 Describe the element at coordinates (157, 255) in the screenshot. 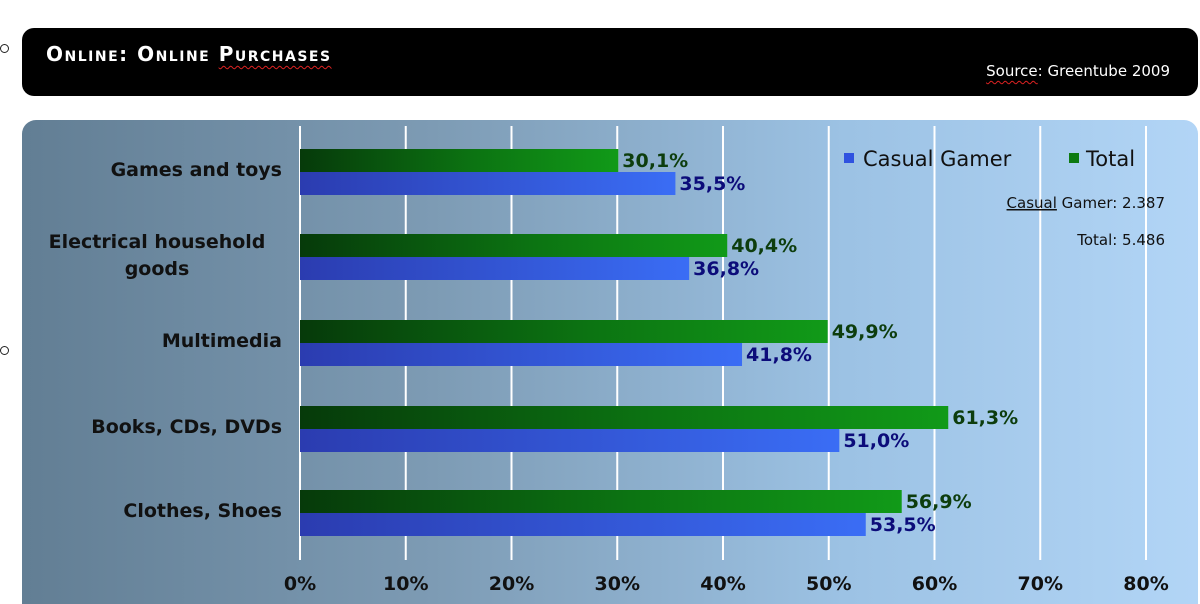

I see `category-label: Electrical household goods` at that location.